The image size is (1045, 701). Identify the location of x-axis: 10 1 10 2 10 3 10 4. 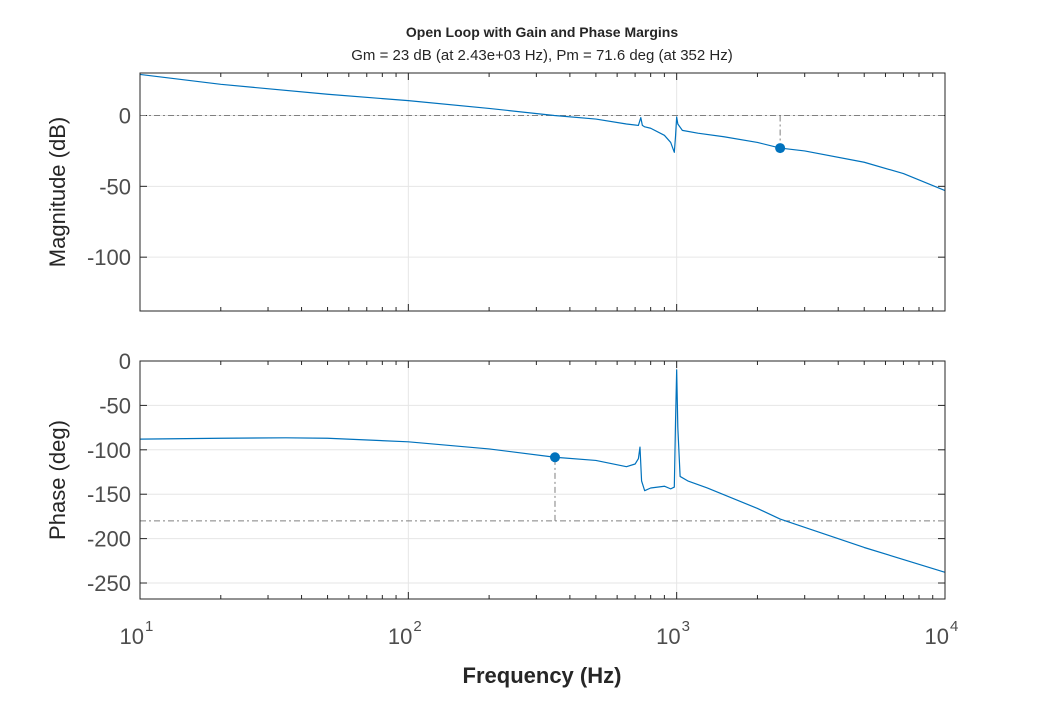
(539, 633).